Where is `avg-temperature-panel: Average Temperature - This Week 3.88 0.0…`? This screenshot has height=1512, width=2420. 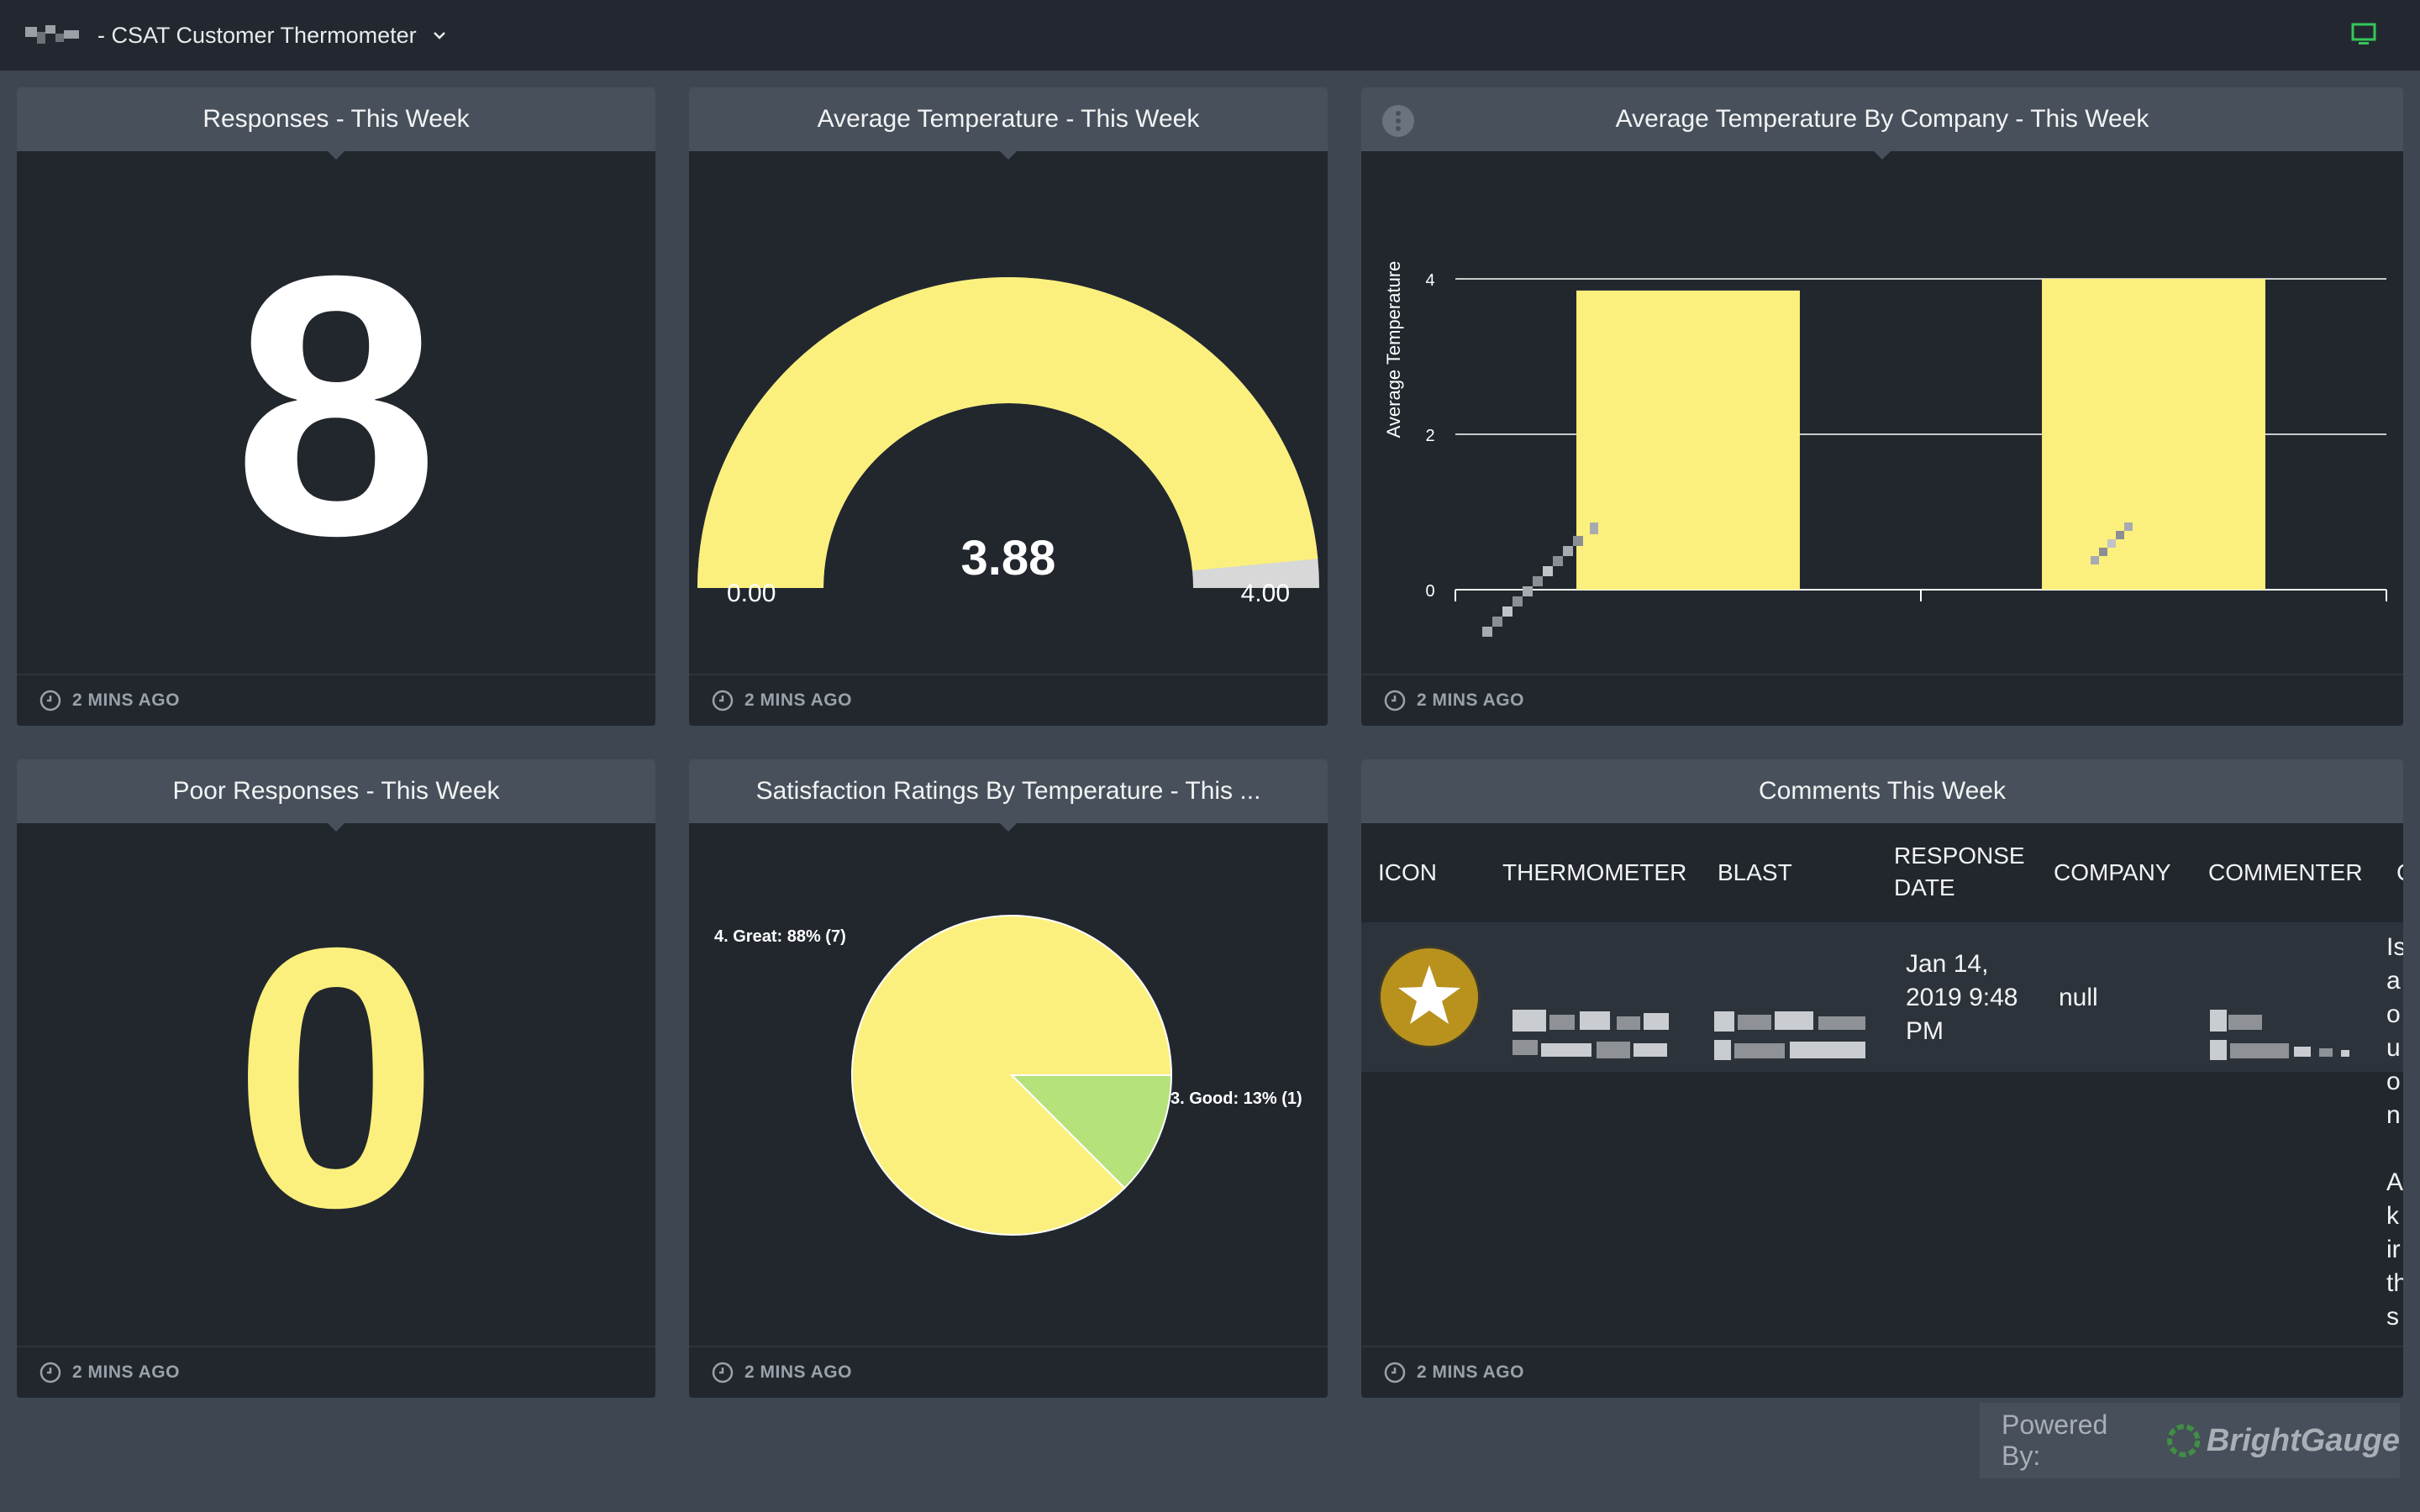 avg-temperature-panel: Average Temperature - This Week 3.88 0.0… is located at coordinates (1008, 406).